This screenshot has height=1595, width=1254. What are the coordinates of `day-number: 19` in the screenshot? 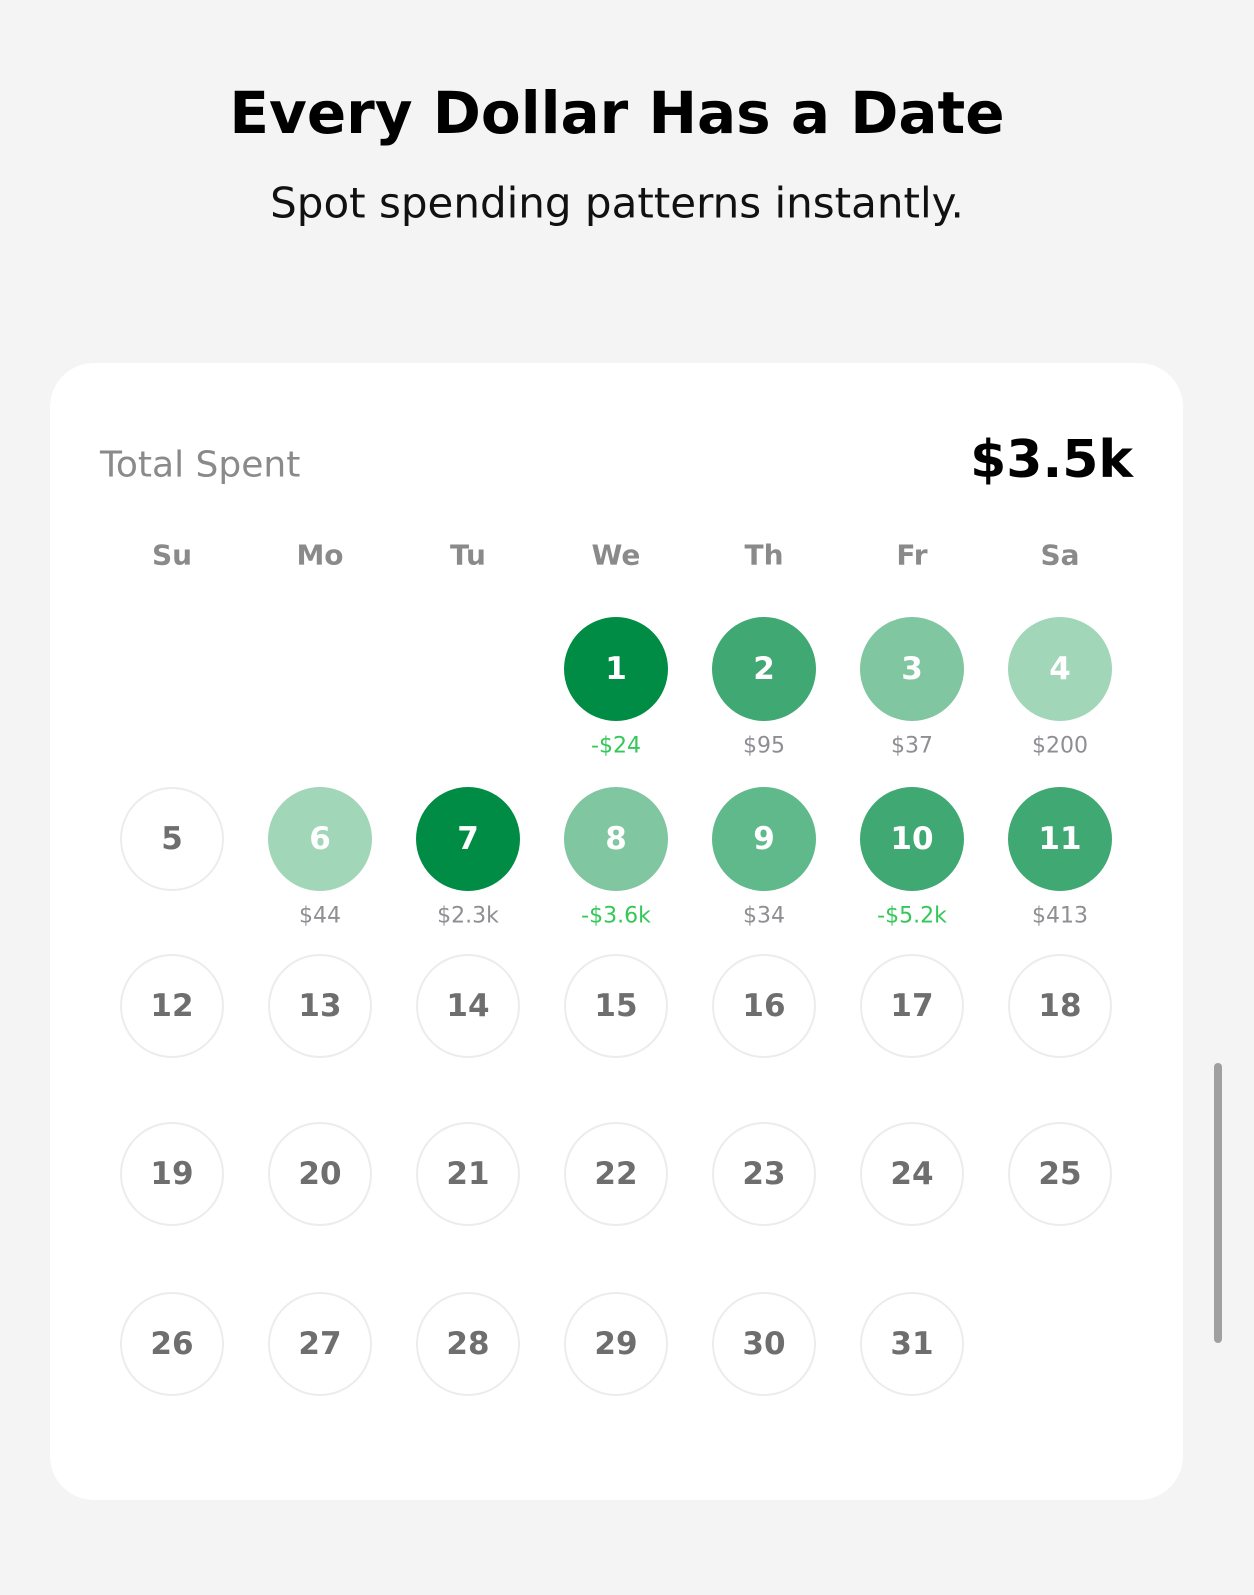 It's located at (171, 1174).